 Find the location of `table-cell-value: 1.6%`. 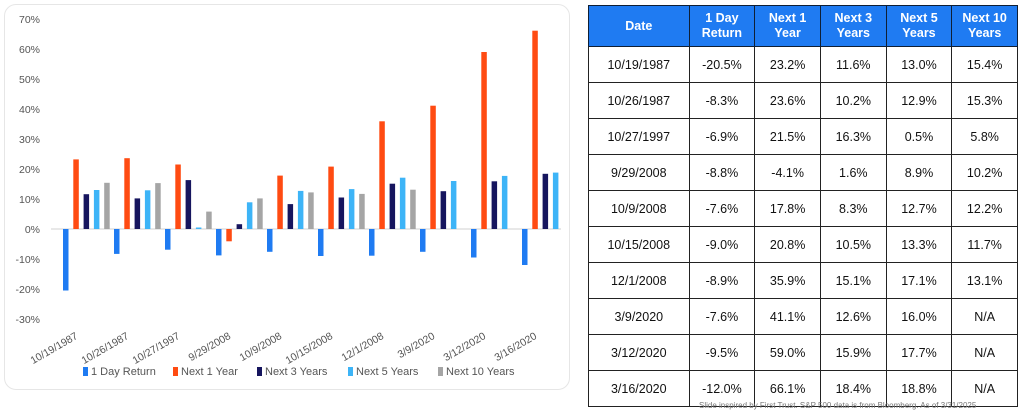

table-cell-value: 1.6% is located at coordinates (853, 172).